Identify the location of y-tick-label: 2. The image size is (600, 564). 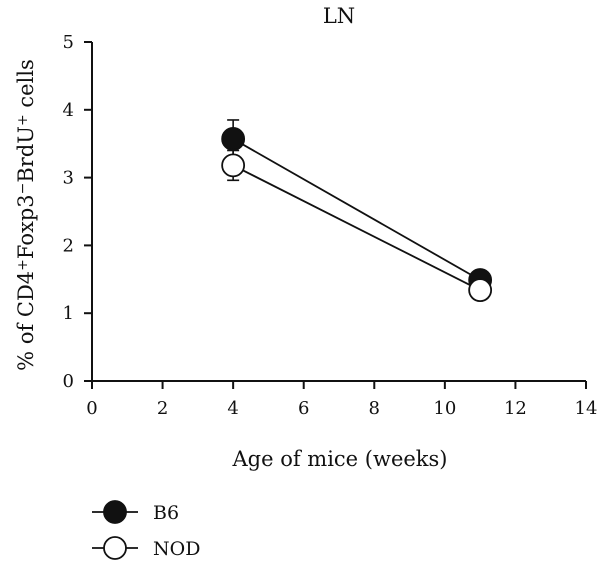
(68, 245).